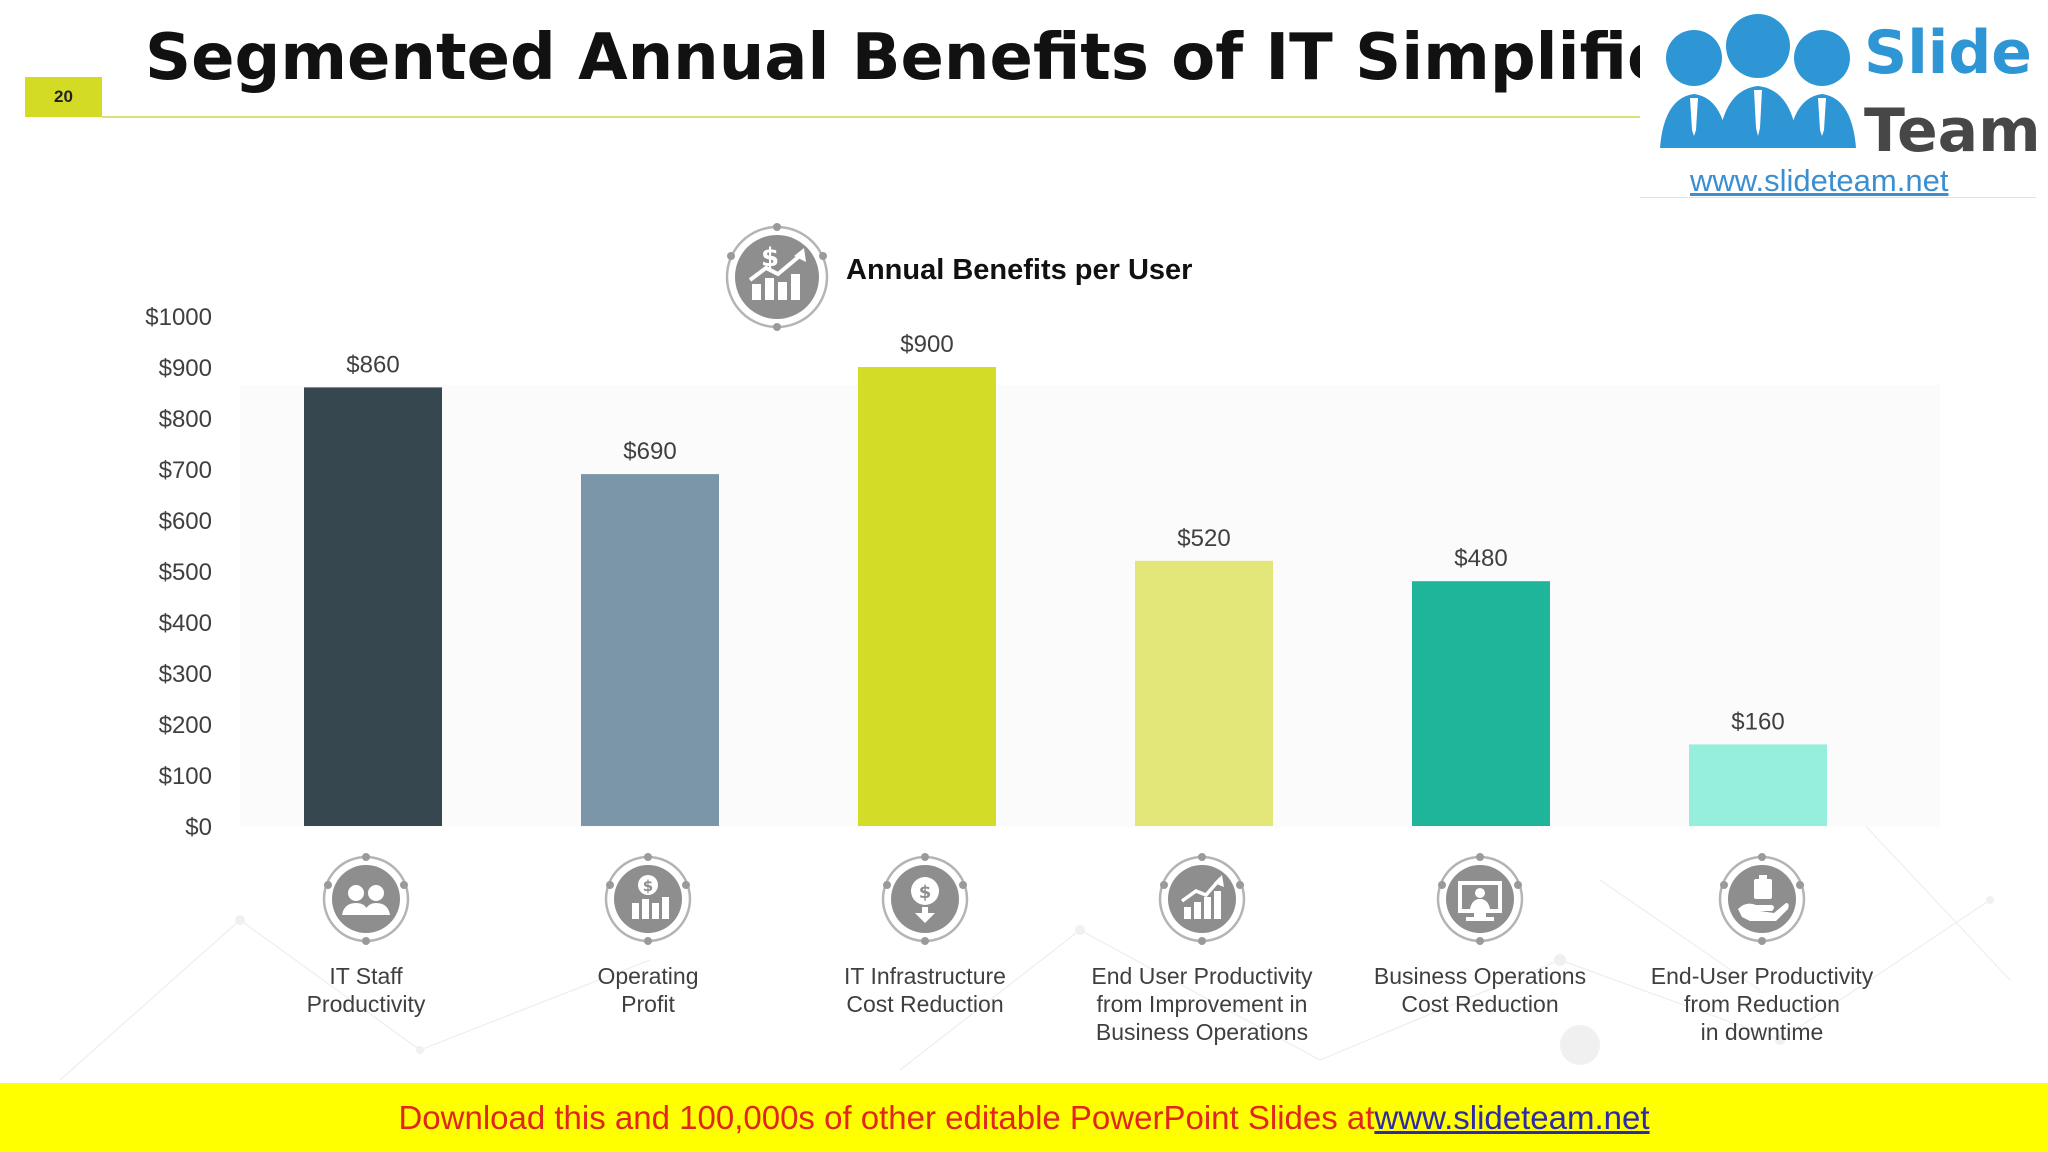  What do you see at coordinates (185, 521) in the screenshot?
I see `y-tick-label: $600` at bounding box center [185, 521].